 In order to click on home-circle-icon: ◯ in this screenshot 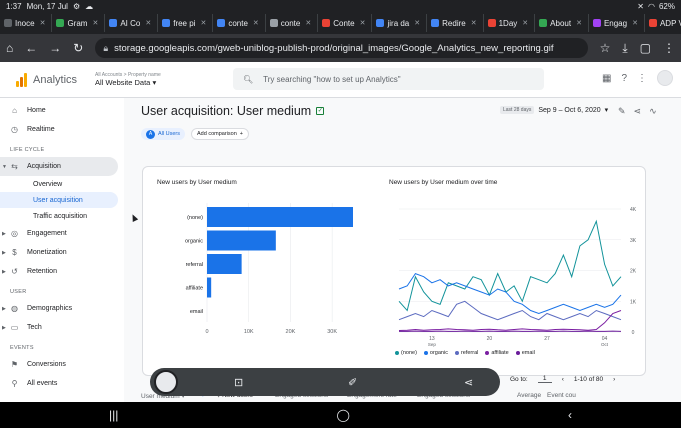, I will do `click(343, 415)`.